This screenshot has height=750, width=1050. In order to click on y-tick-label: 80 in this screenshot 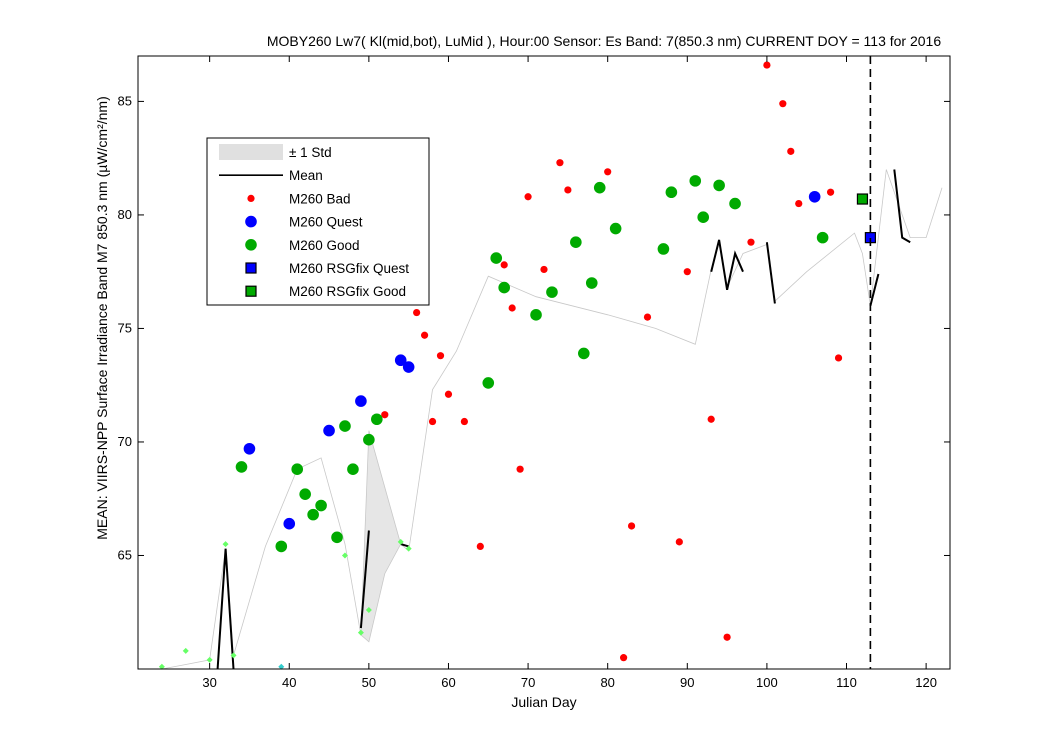, I will do `click(125, 214)`.